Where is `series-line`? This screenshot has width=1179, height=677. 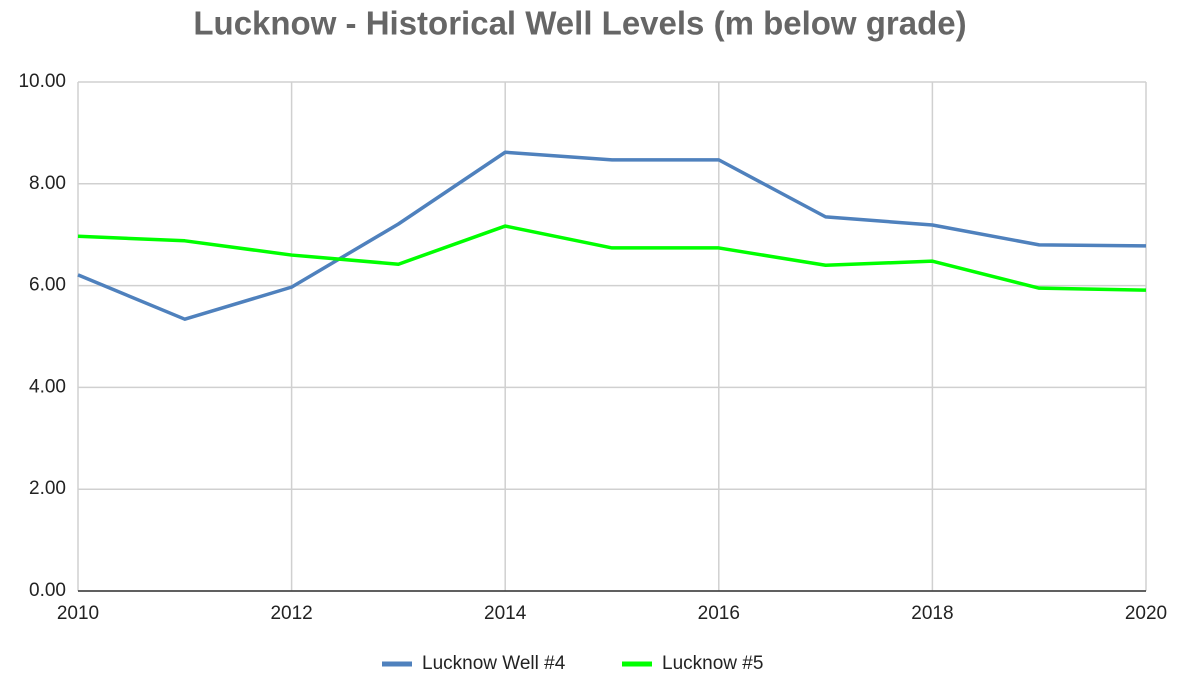 series-line is located at coordinates (612, 258).